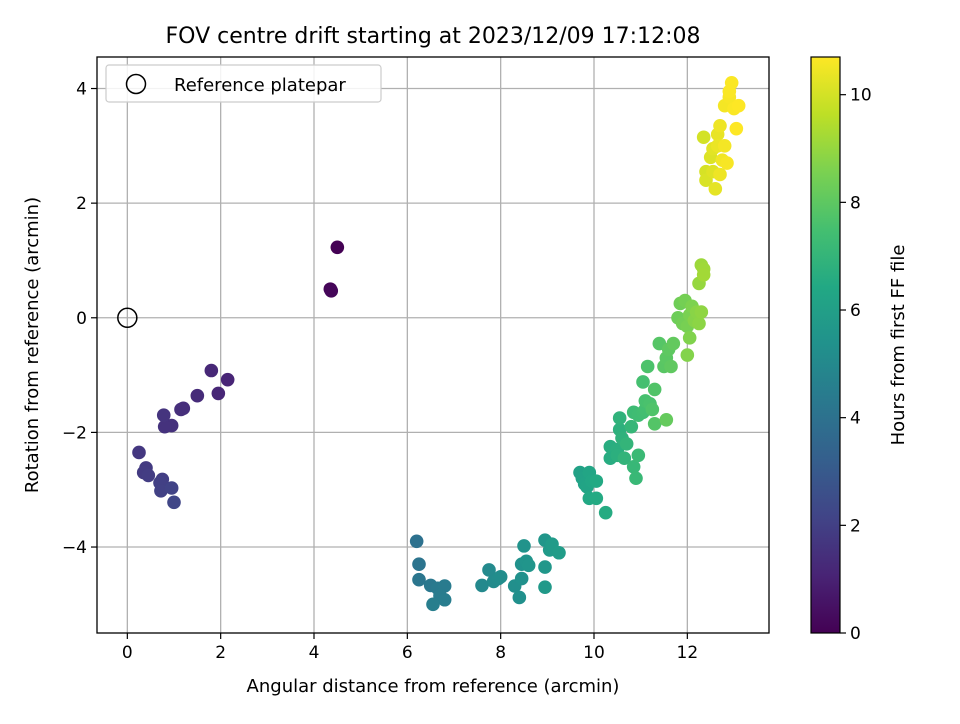 Image resolution: width=960 pixels, height=724 pixels. I want to click on colorbar-label: Hours from first FF file, so click(898, 345).